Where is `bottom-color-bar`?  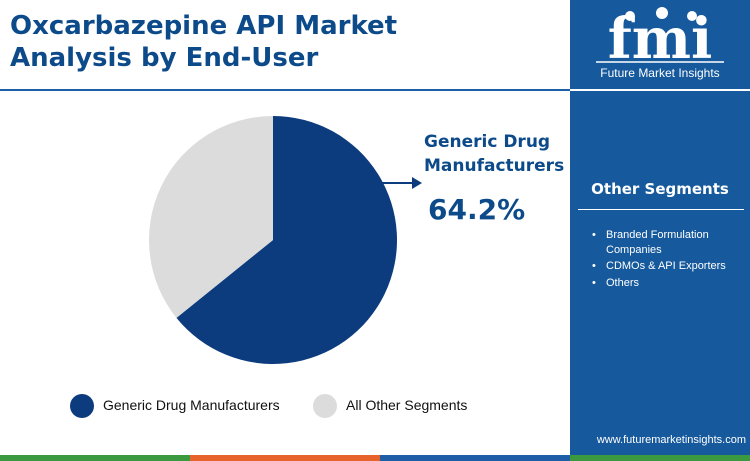 bottom-color-bar is located at coordinates (375, 458).